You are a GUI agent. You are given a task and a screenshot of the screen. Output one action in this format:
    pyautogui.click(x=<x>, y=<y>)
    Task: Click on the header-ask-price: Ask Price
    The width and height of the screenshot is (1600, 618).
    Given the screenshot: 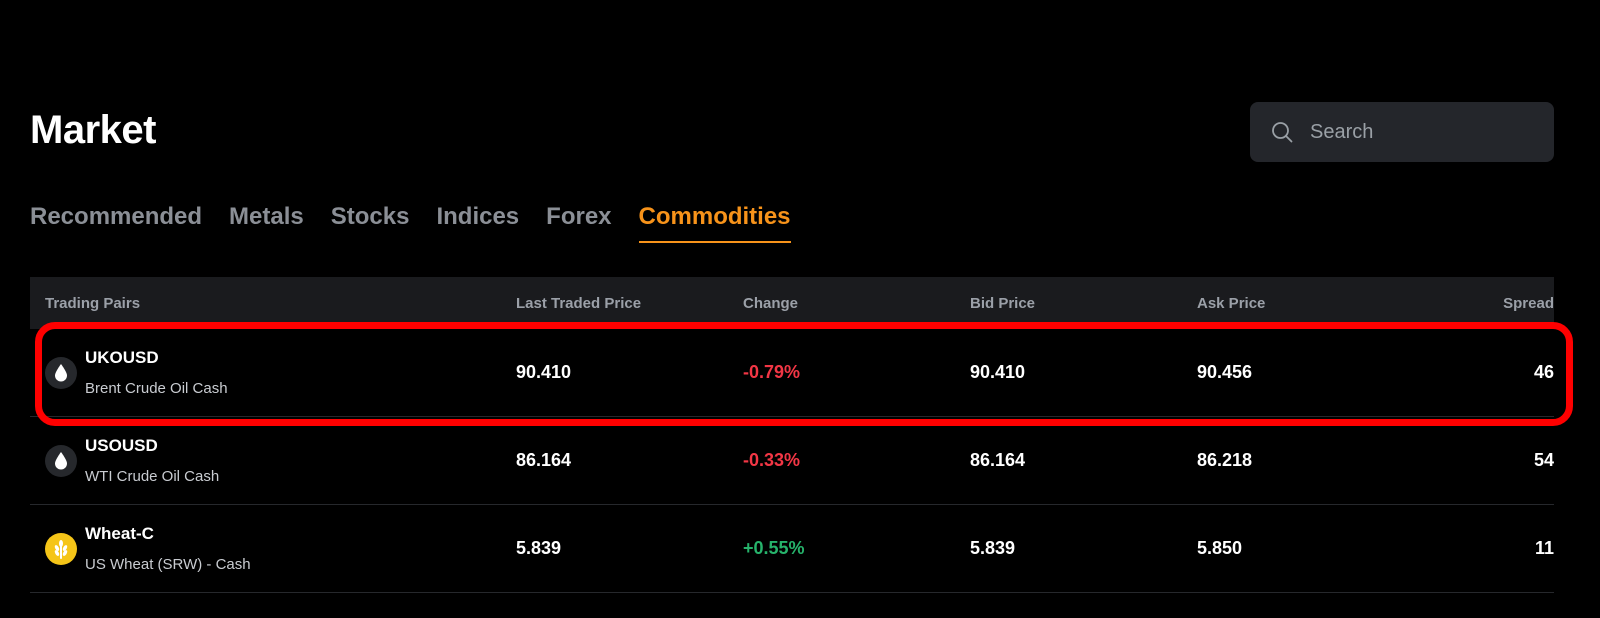 What is the action you would take?
    pyautogui.click(x=1231, y=303)
    